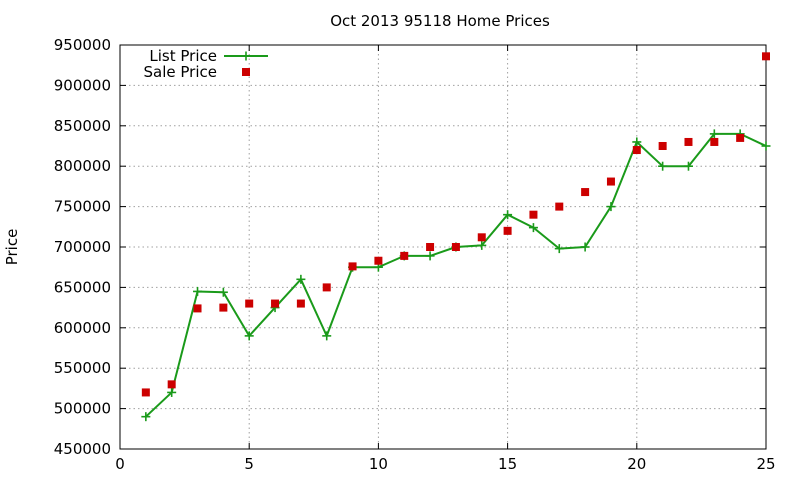  I want to click on legend-label-list-price: List Price, so click(183, 56).